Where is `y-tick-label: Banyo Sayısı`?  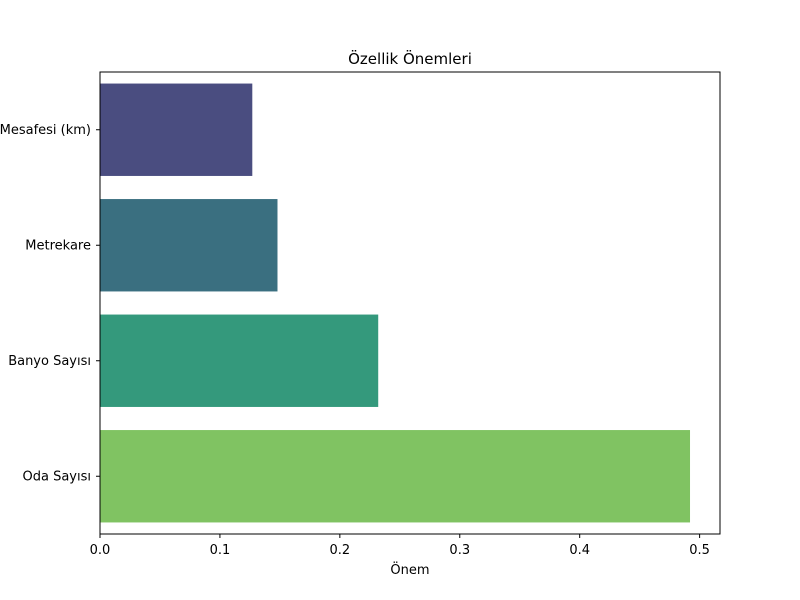 y-tick-label: Banyo Sayısı is located at coordinates (49, 361).